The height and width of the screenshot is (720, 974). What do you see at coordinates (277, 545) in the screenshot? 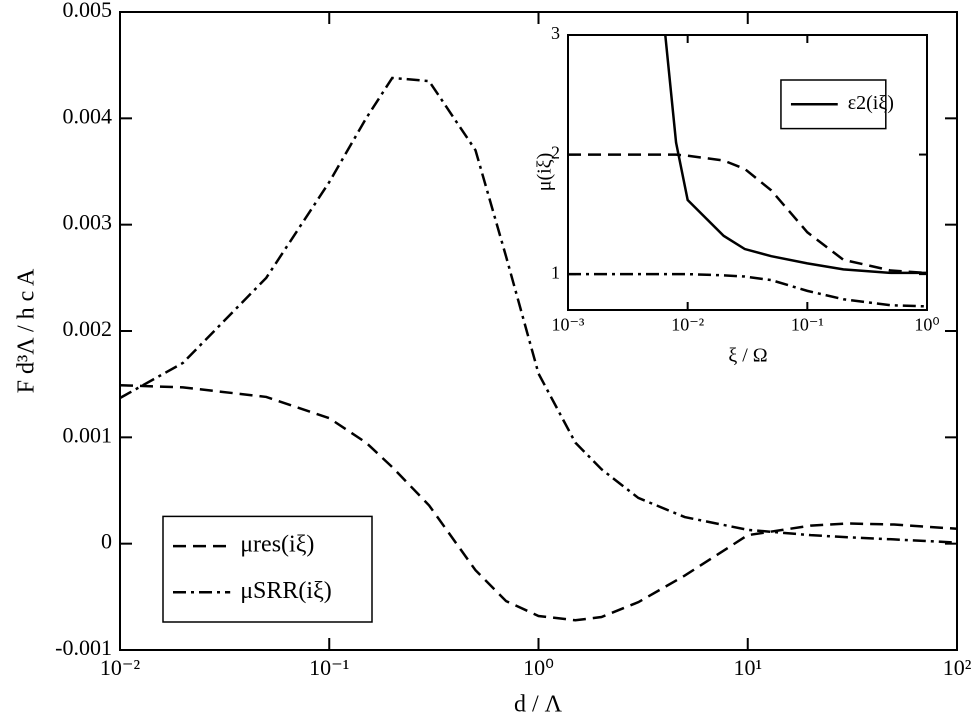
I see `legend-label: μres(iξ)` at bounding box center [277, 545].